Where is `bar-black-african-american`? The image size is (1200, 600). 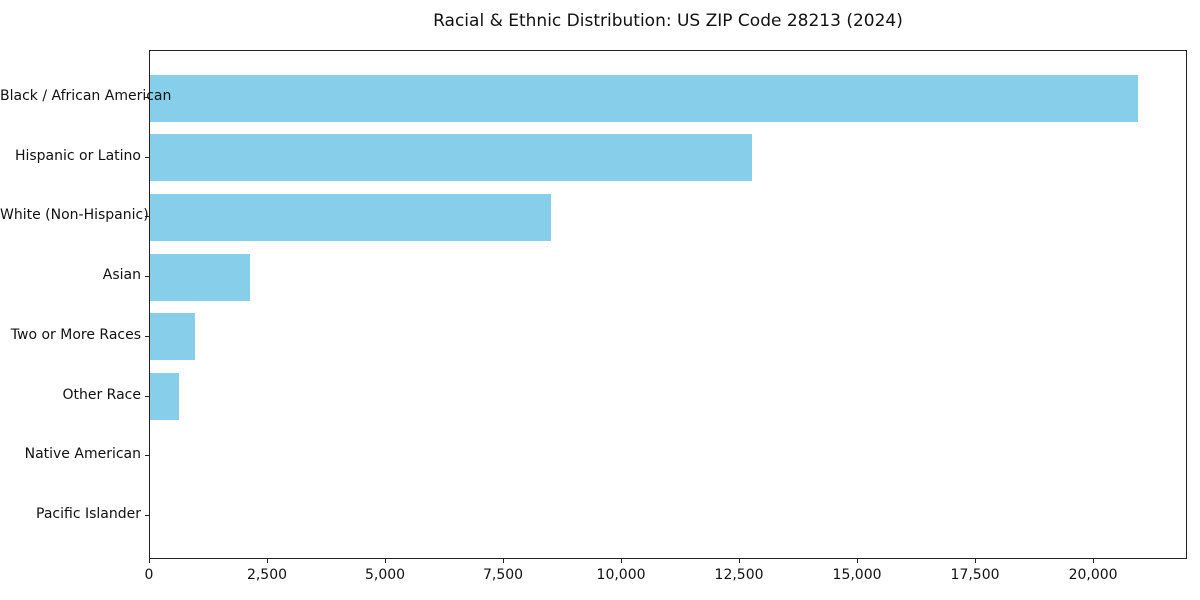 bar-black-african-american is located at coordinates (644, 98).